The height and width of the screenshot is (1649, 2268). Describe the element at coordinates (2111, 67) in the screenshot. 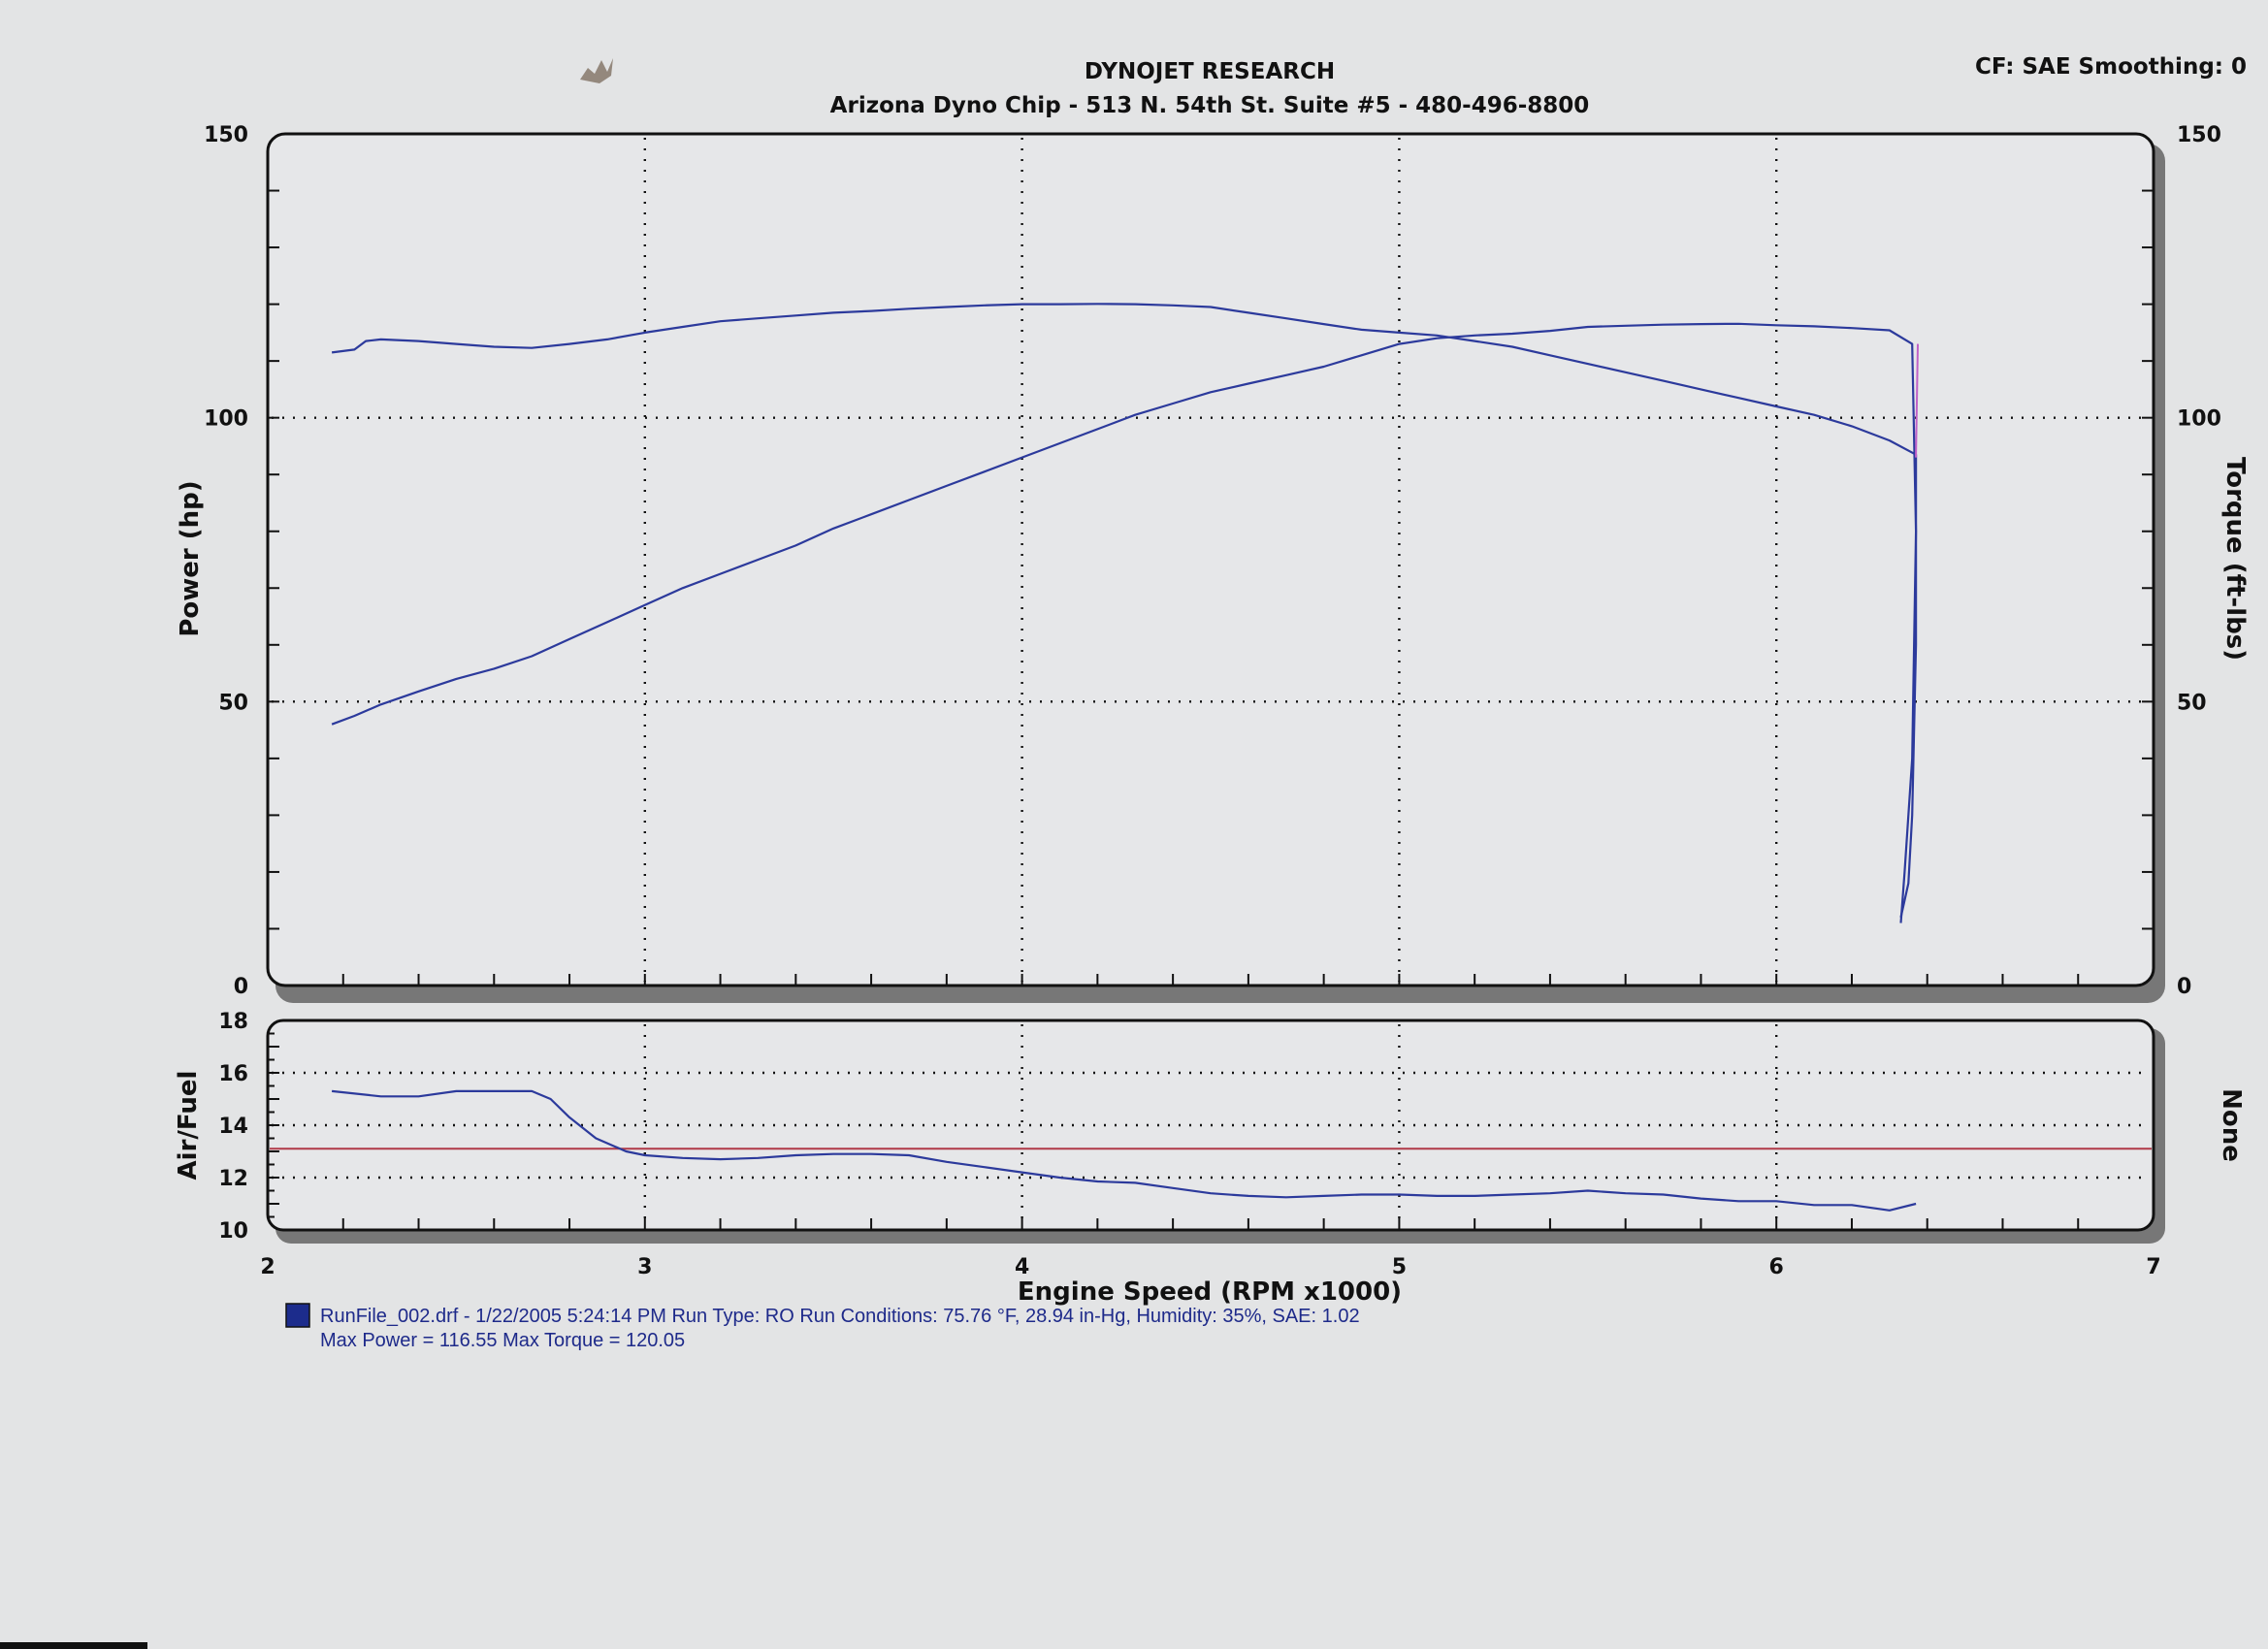

I see `cf-smoothing-label: CF: SAE Smoothing: 0` at that location.